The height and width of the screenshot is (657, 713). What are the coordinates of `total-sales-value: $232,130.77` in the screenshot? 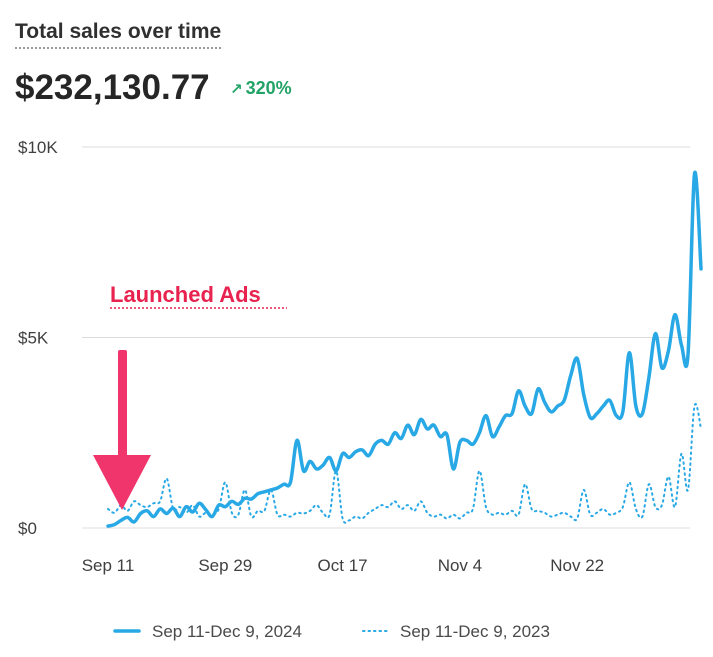 It's located at (112, 87).